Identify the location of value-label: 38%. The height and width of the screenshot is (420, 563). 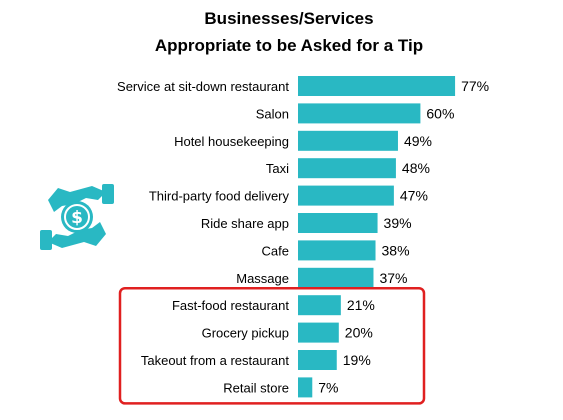
(396, 250).